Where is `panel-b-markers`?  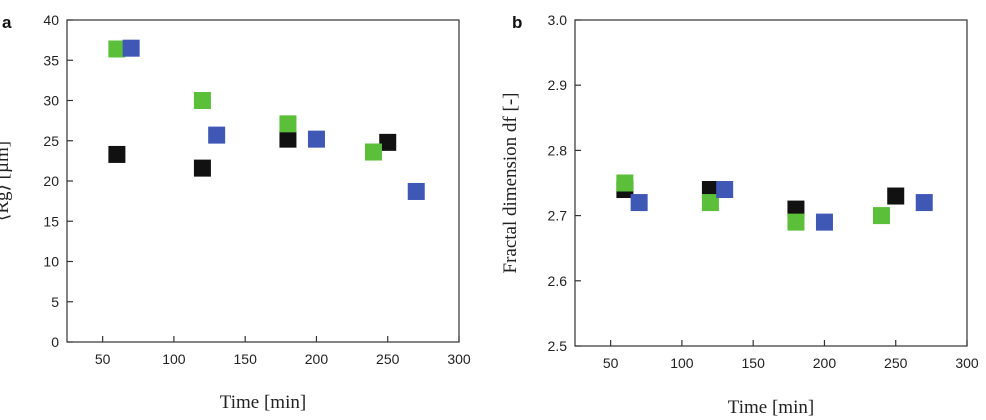
panel-b-markers is located at coordinates (774, 202).